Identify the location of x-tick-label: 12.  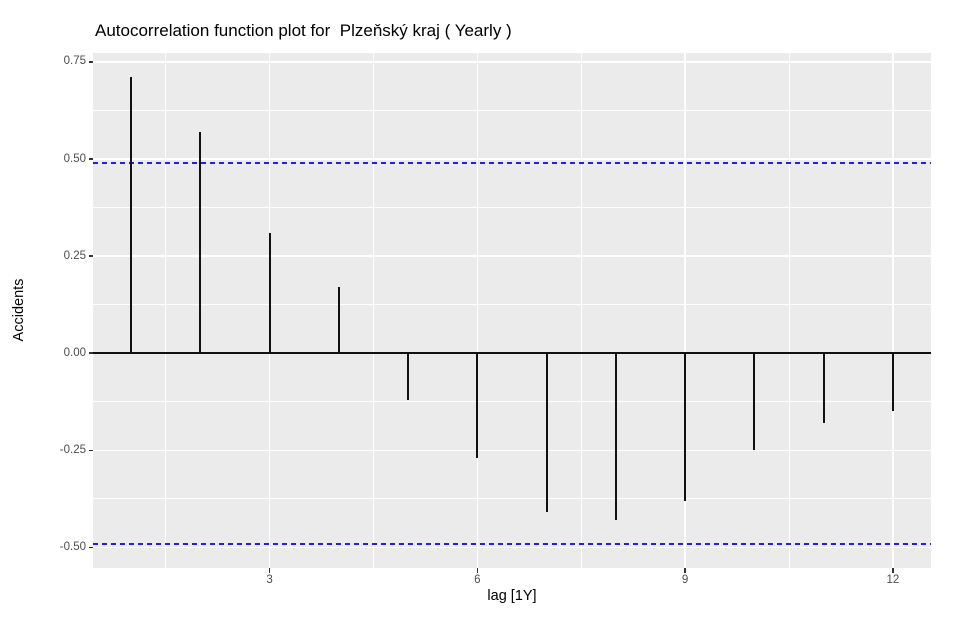
(893, 580).